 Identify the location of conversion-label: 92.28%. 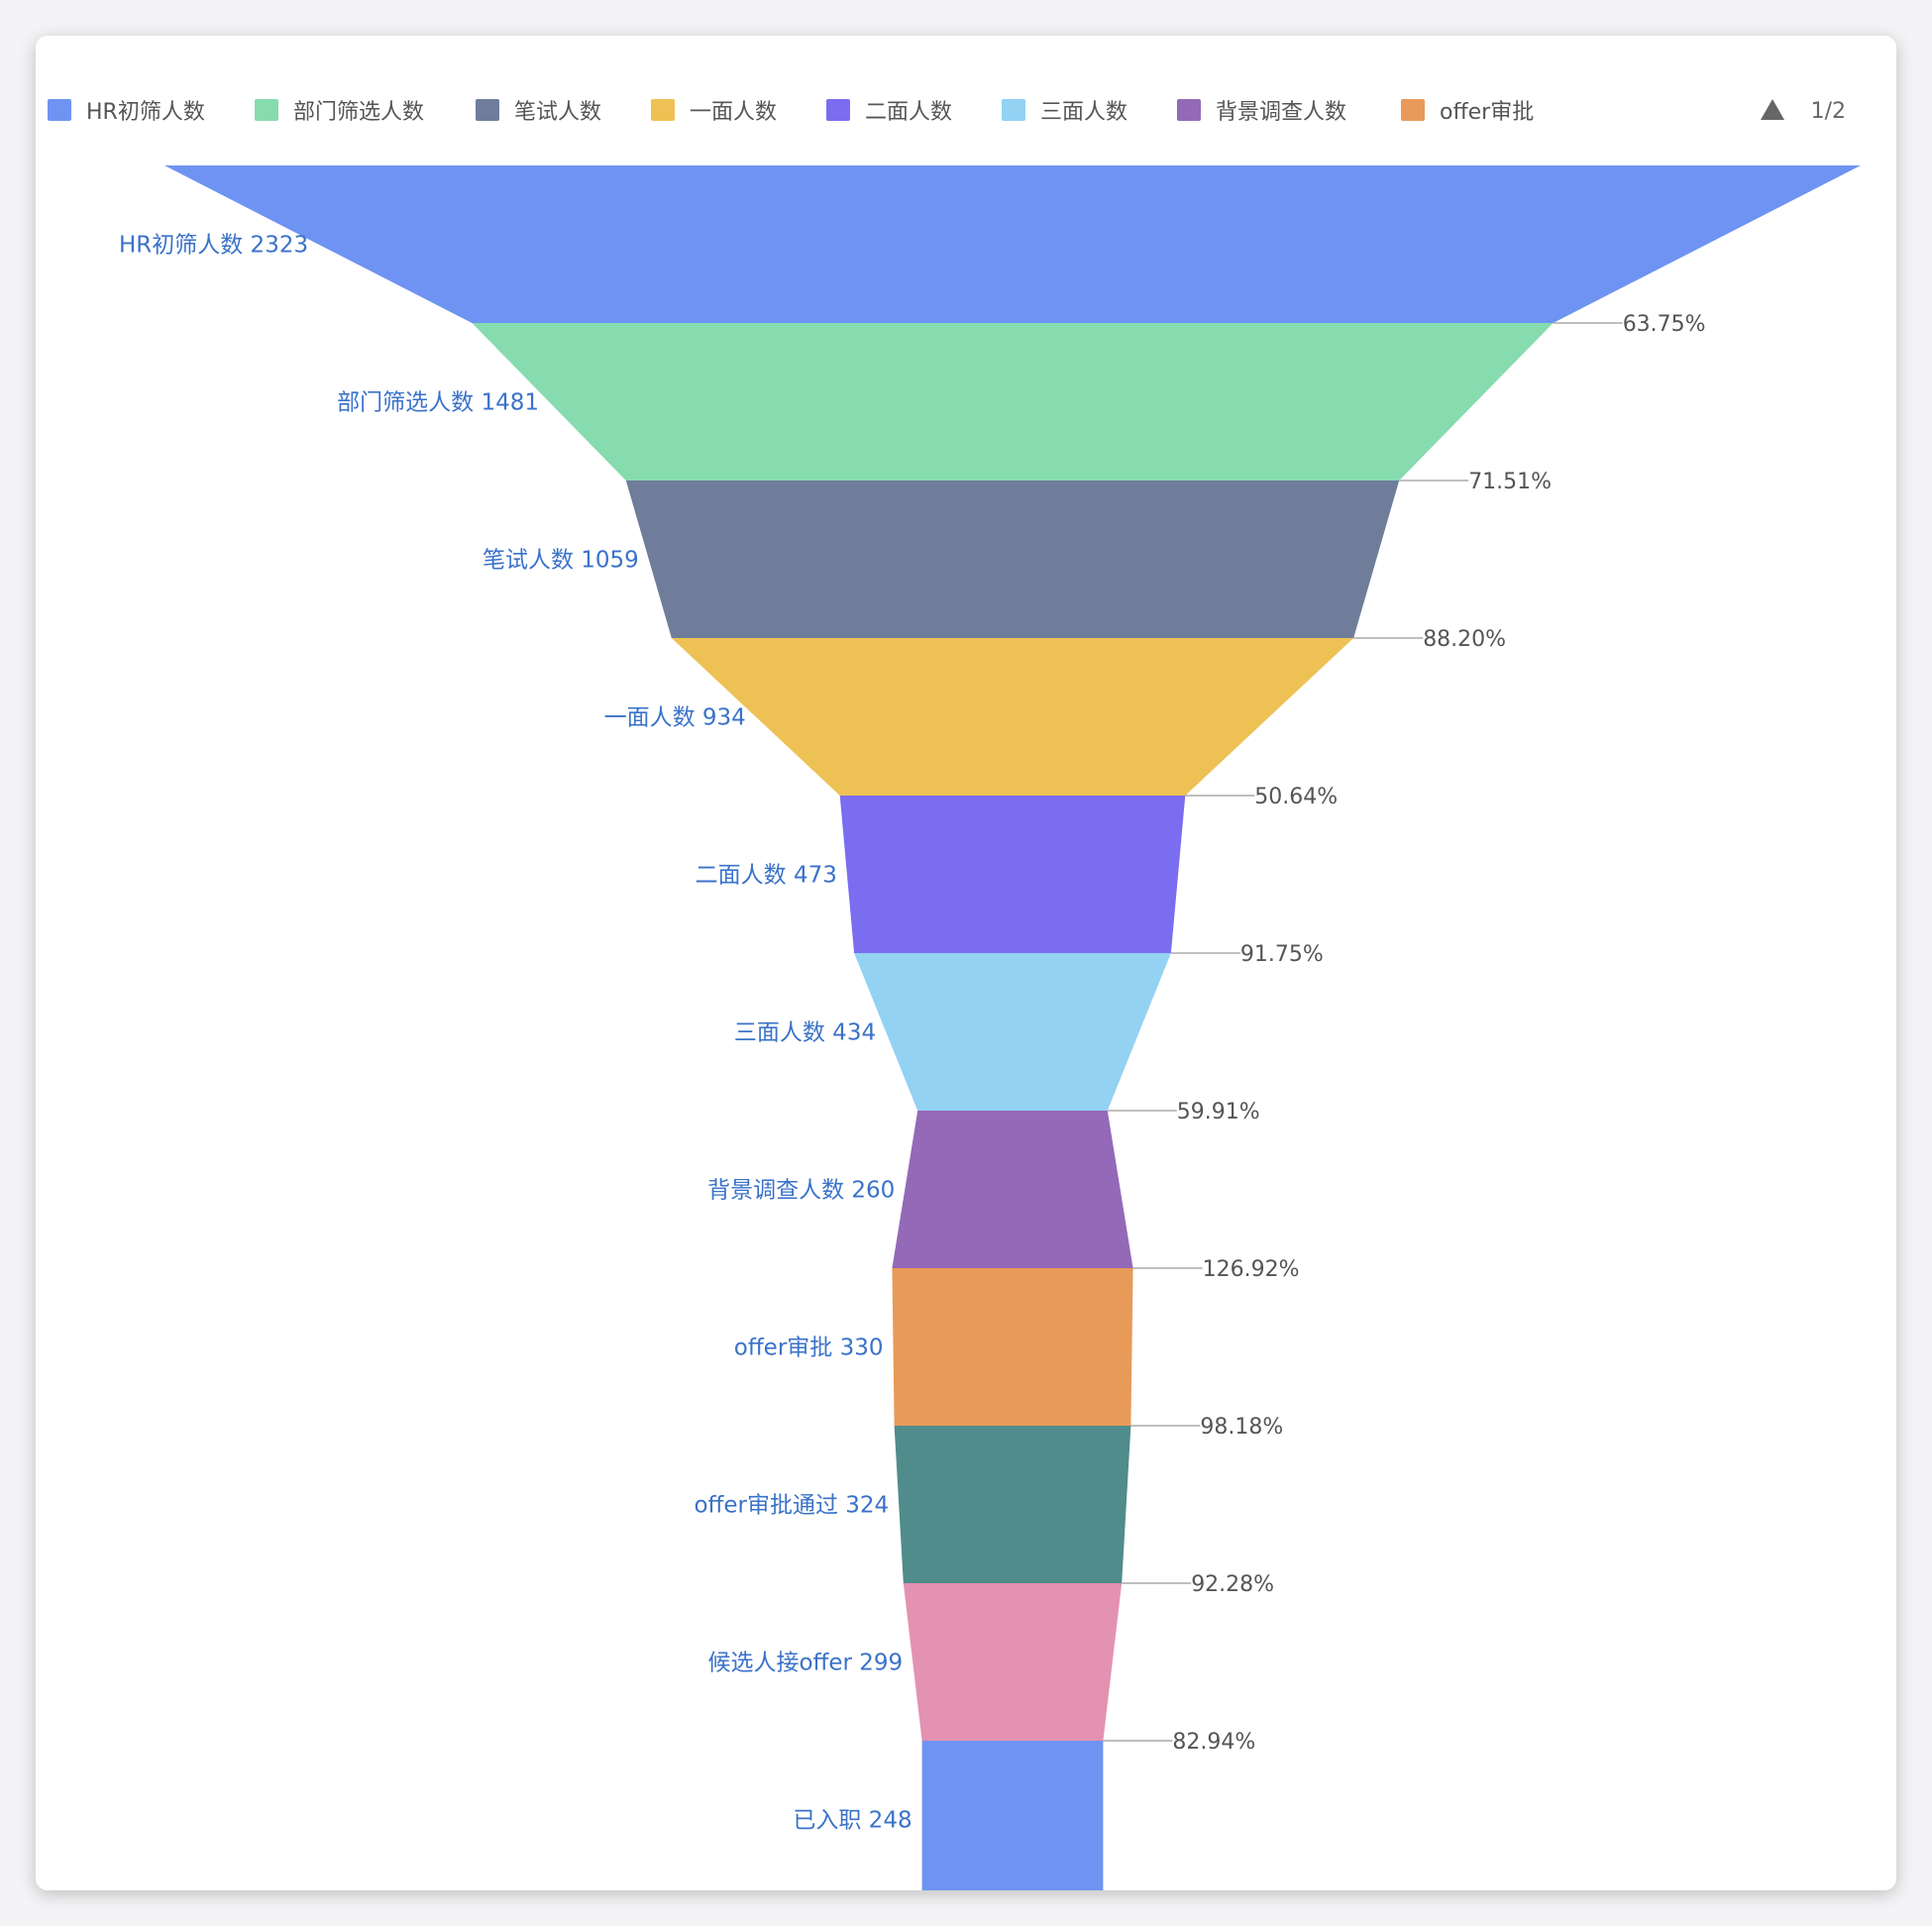
(1233, 1584).